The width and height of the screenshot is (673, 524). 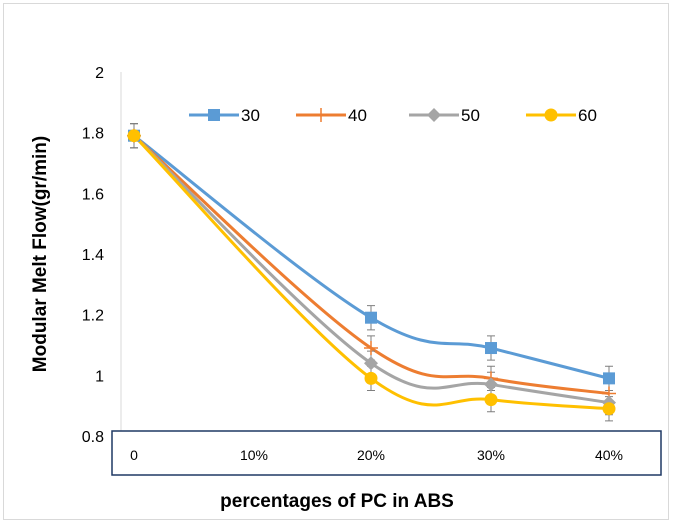 I want to click on x-tick-label: 0, so click(x=134, y=455).